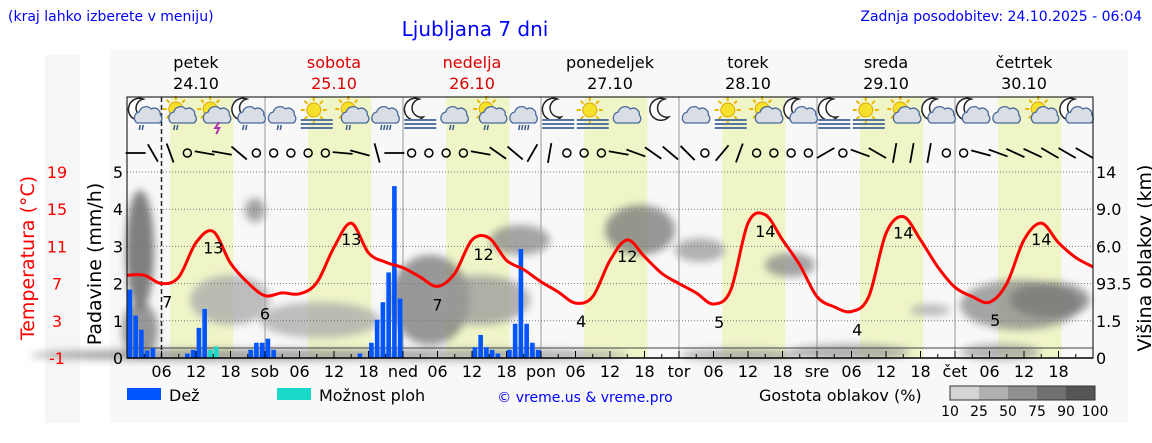  Describe the element at coordinates (294, 394) in the screenshot. I see `showers-legend-swatch` at that location.